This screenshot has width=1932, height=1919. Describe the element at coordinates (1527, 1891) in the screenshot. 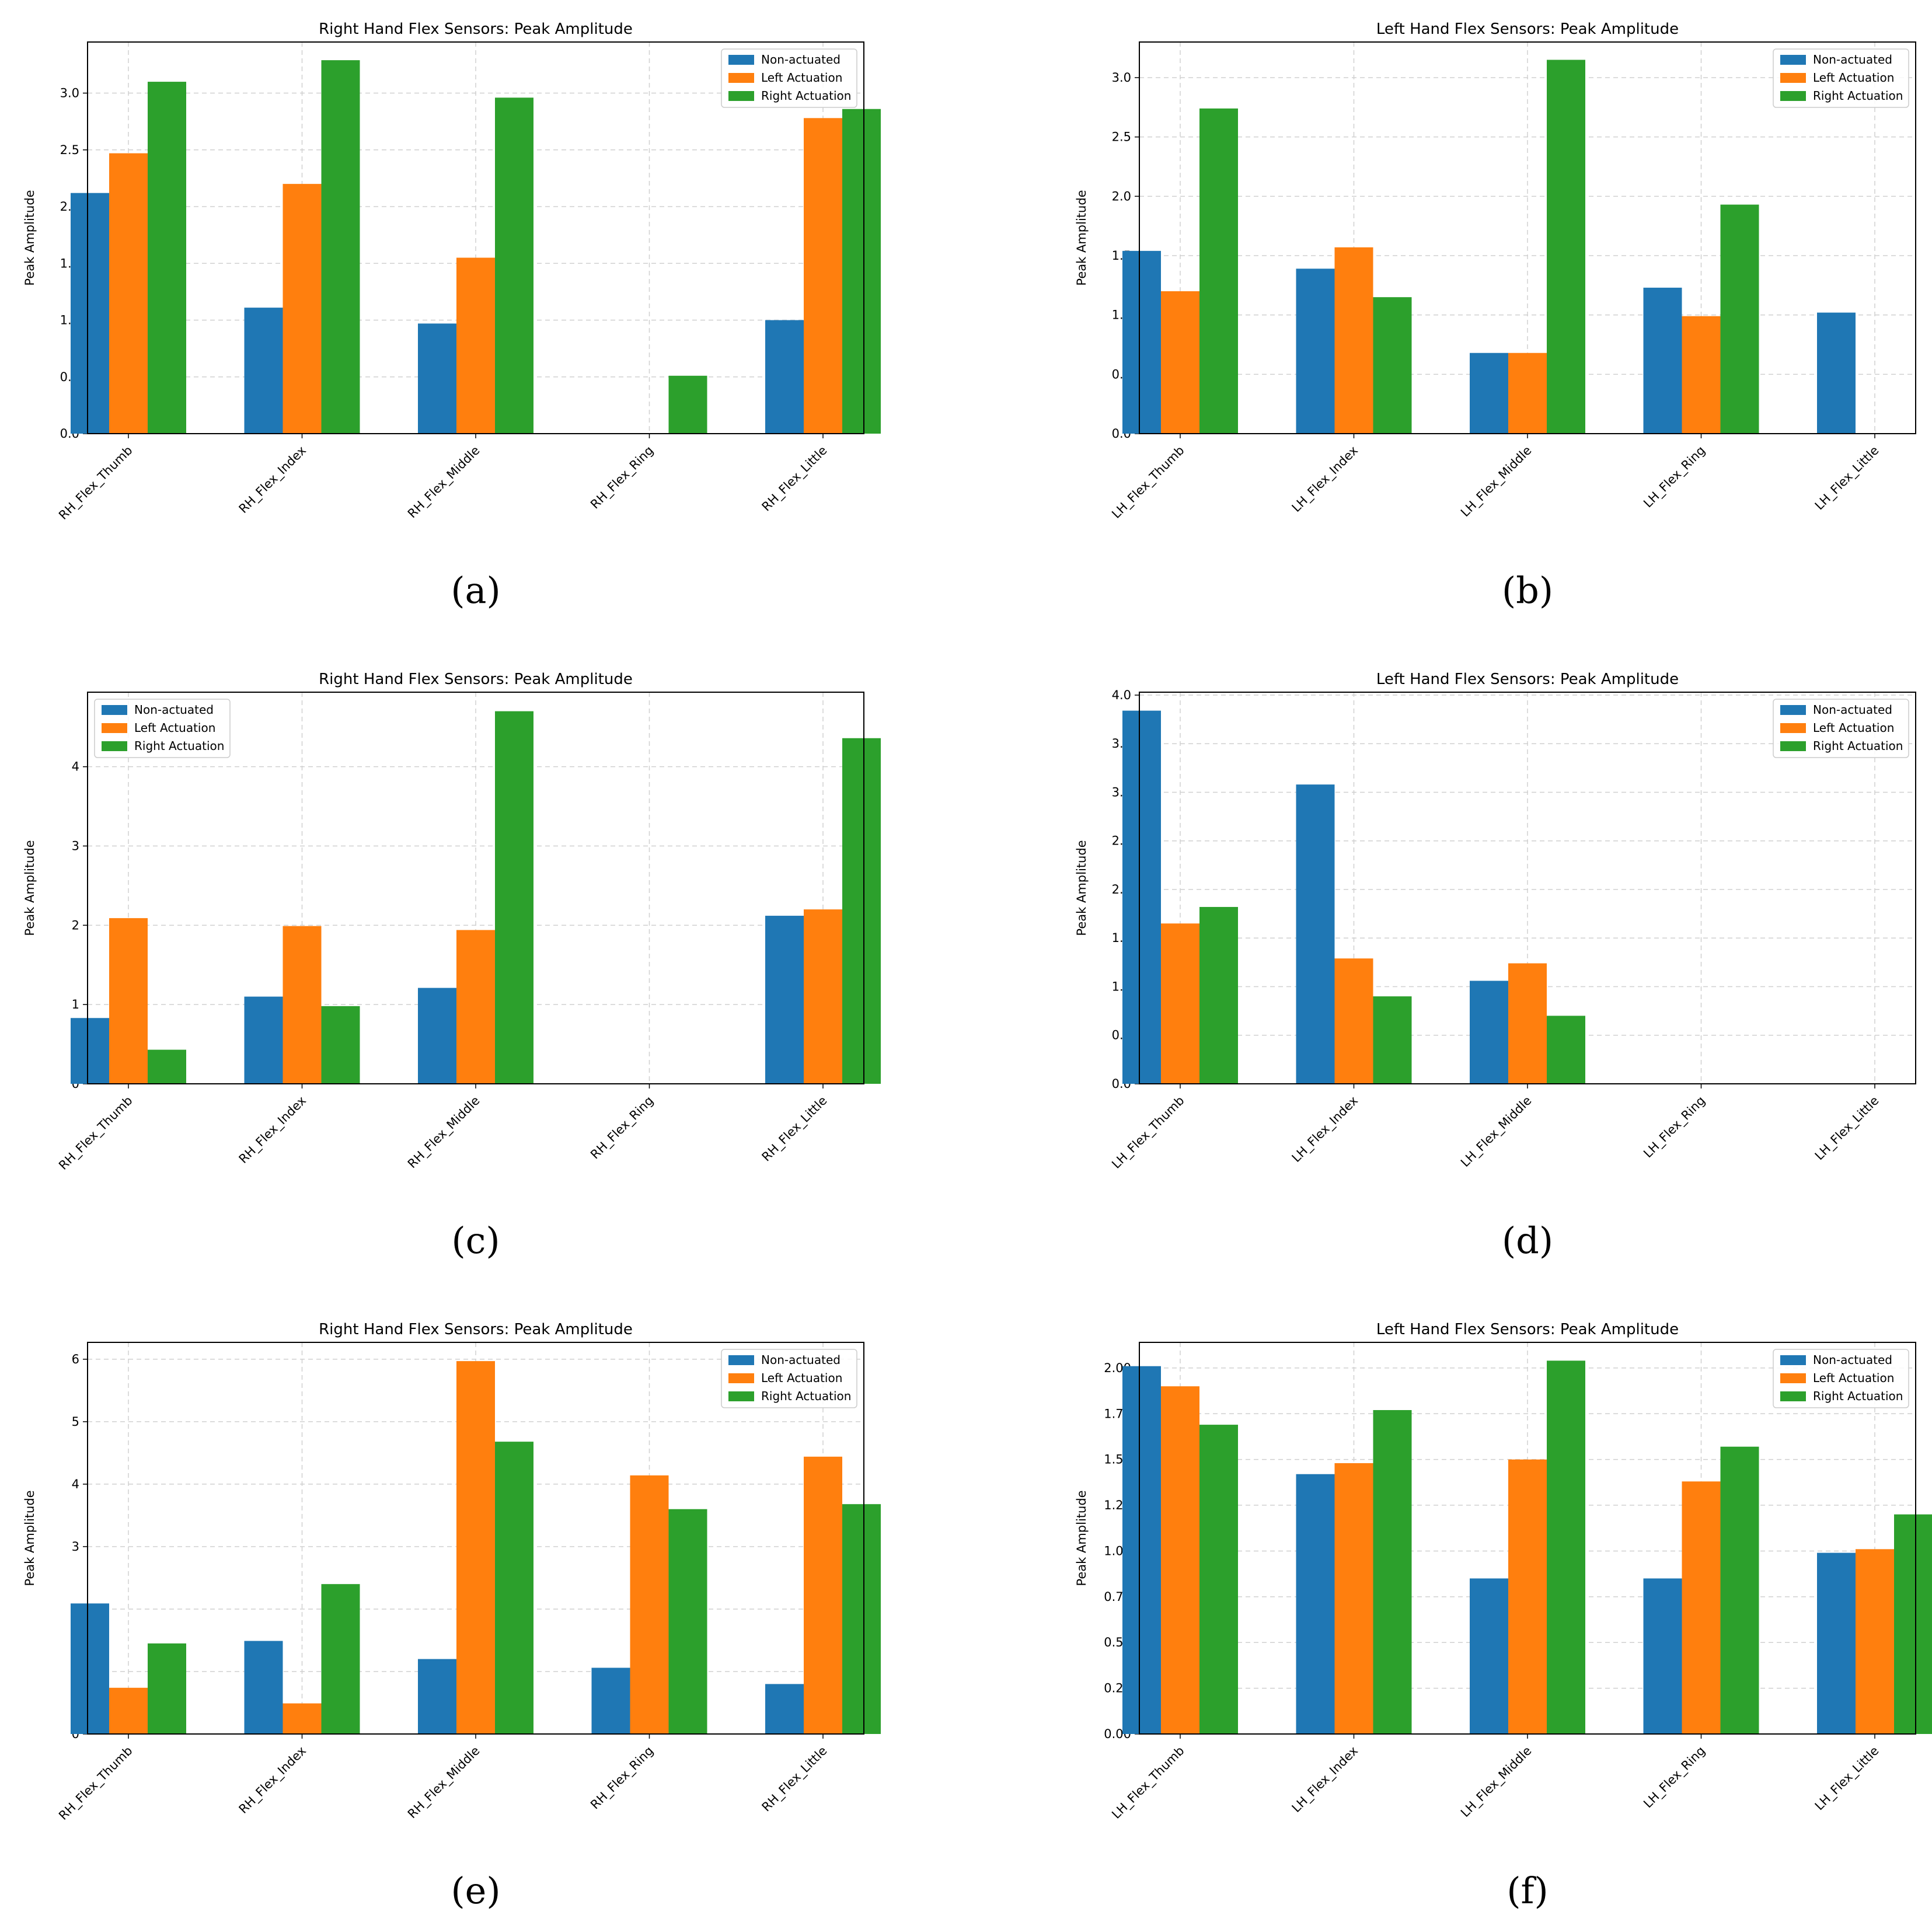

I see `panel-label: (f)` at that location.